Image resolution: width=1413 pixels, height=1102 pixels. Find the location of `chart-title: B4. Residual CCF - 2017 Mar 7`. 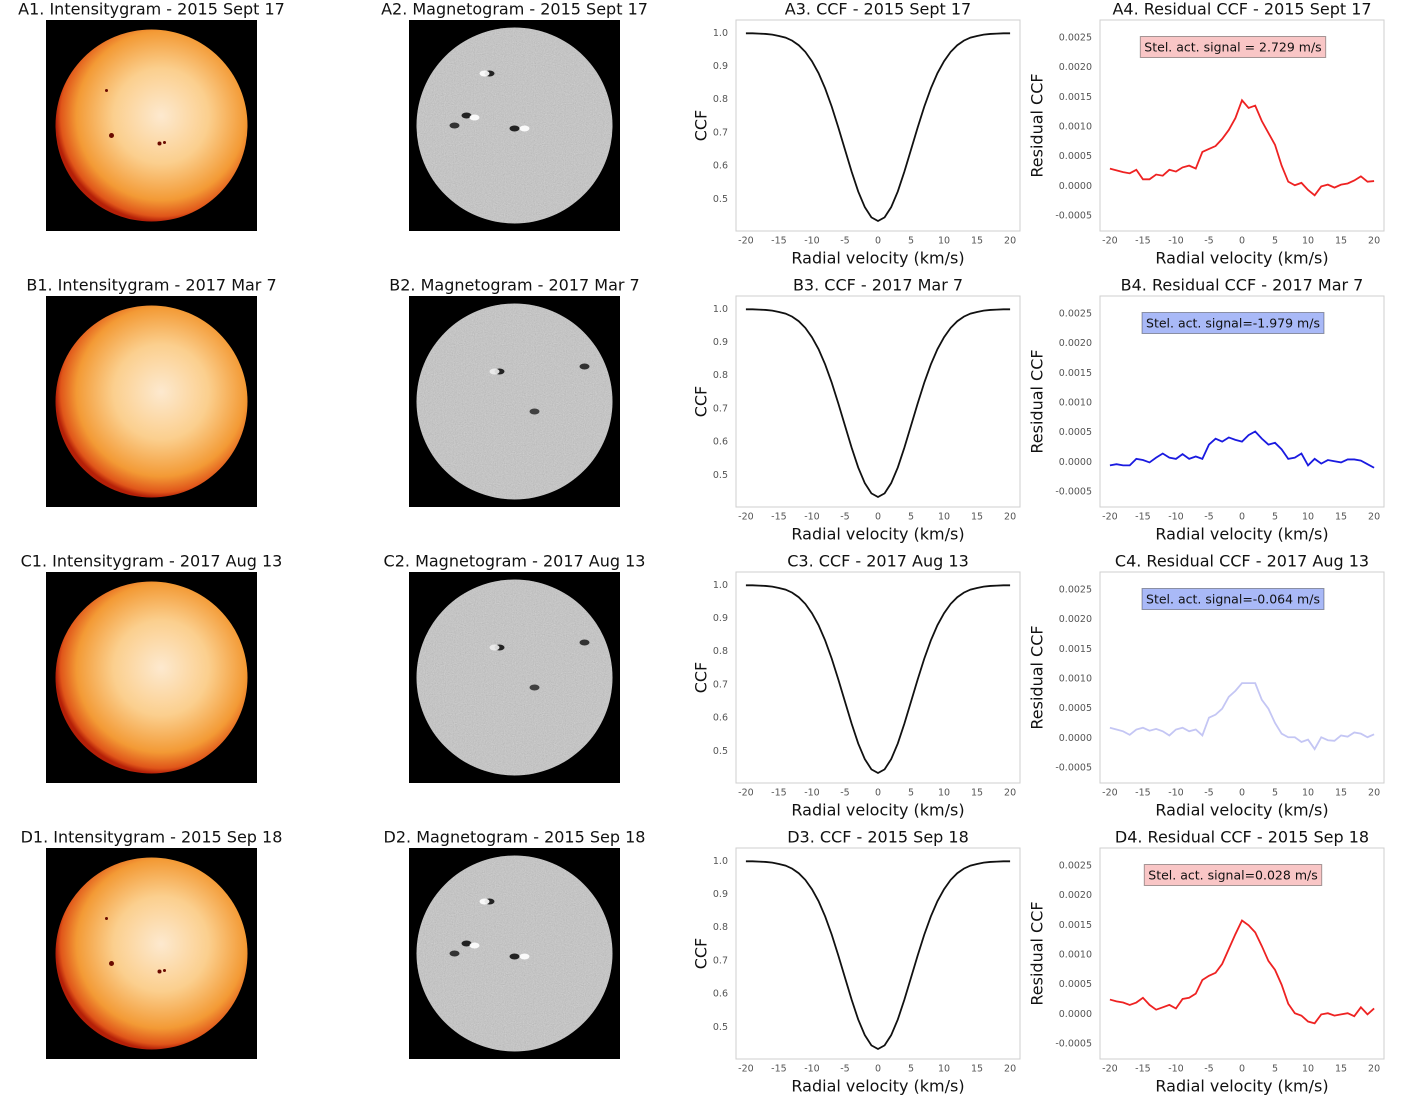

chart-title: B4. Residual CCF - 2017 Mar 7 is located at coordinates (1242, 285).